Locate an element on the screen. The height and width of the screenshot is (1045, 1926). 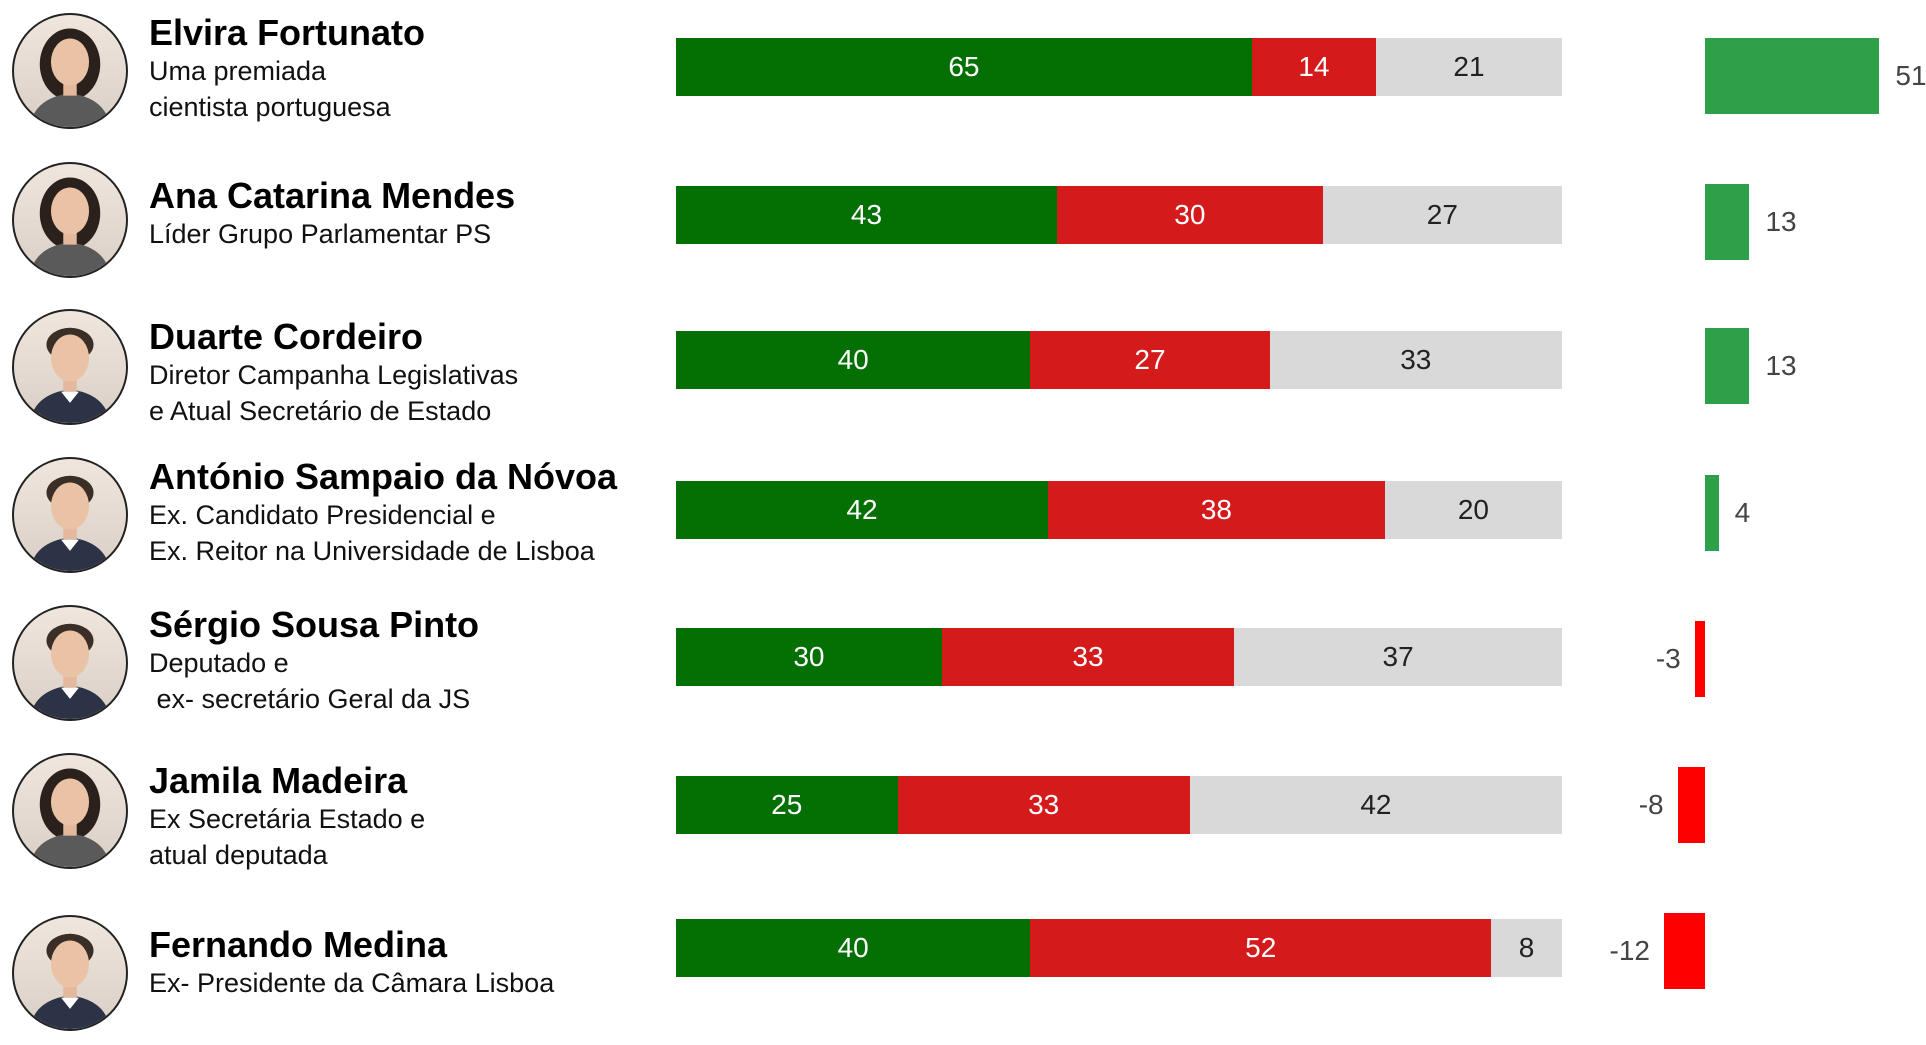
person-description-line: Ex- Presidente da Câmara Lisboa is located at coordinates (352, 983).